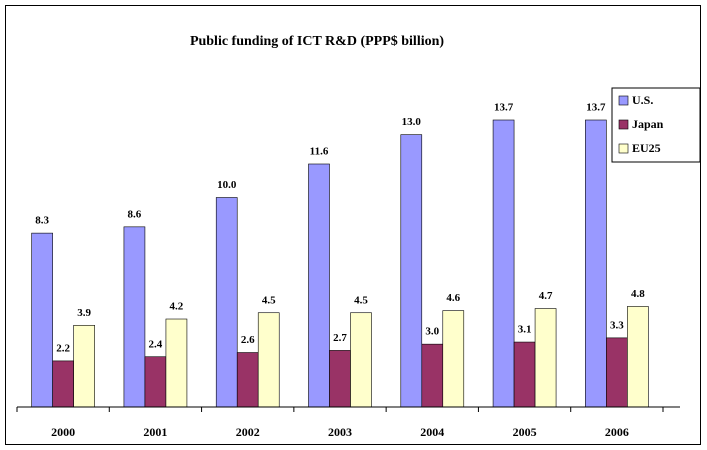 Image resolution: width=707 pixels, height=450 pixels. I want to click on value-label: 3.9, so click(84, 313).